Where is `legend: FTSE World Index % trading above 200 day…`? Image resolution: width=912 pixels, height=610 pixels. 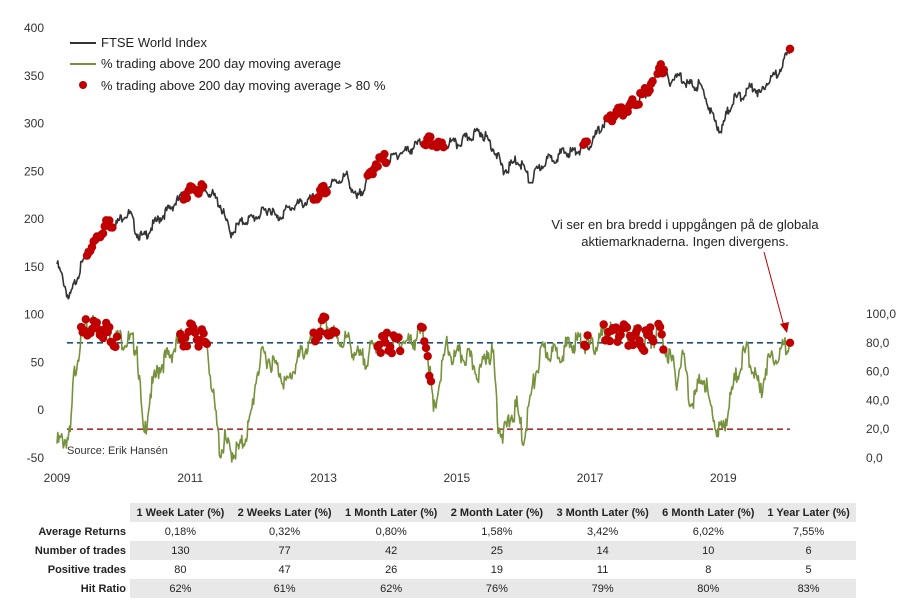 legend: FTSE World Index % trading above 200 day… is located at coordinates (228, 64).